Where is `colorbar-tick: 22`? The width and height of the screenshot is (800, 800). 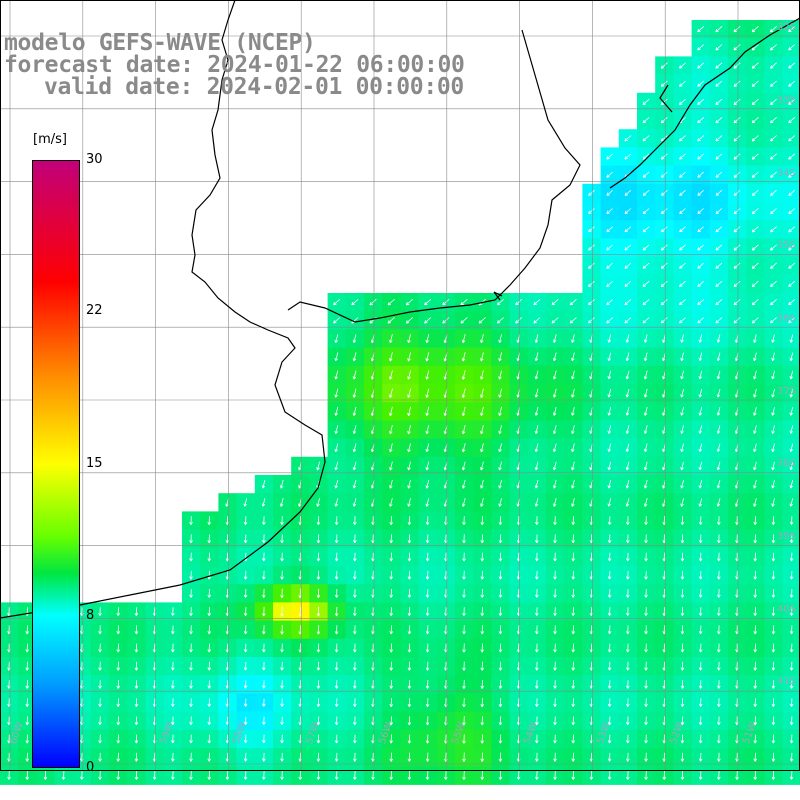 colorbar-tick: 22 is located at coordinates (94, 310).